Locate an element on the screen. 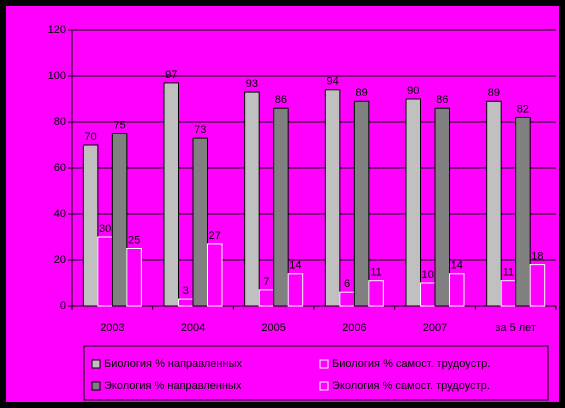  legend-label: Биология % самост. трудоустр. is located at coordinates (411, 364).